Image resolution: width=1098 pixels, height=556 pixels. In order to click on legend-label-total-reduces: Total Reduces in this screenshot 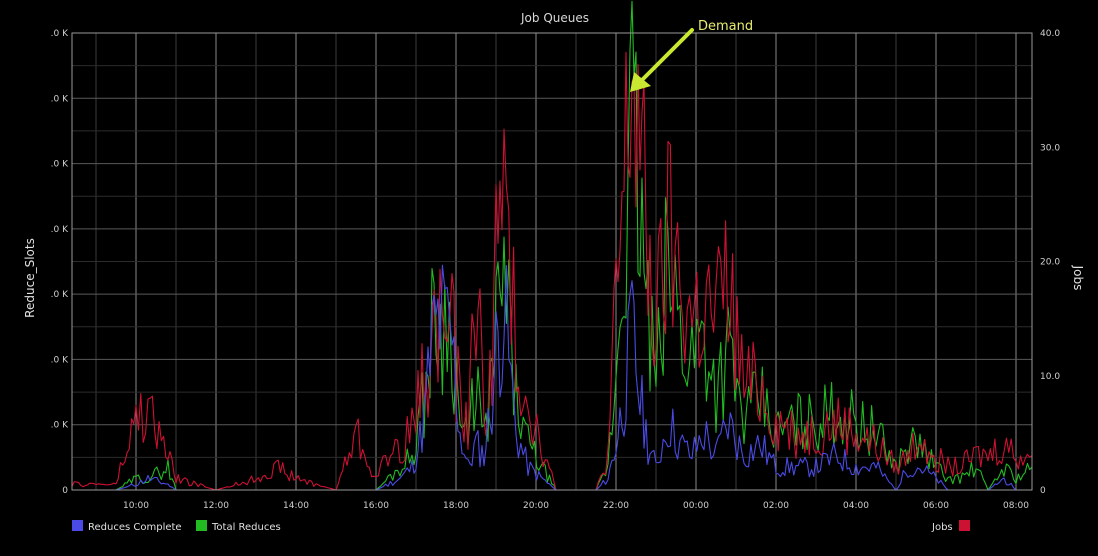, I will do `click(246, 527)`.